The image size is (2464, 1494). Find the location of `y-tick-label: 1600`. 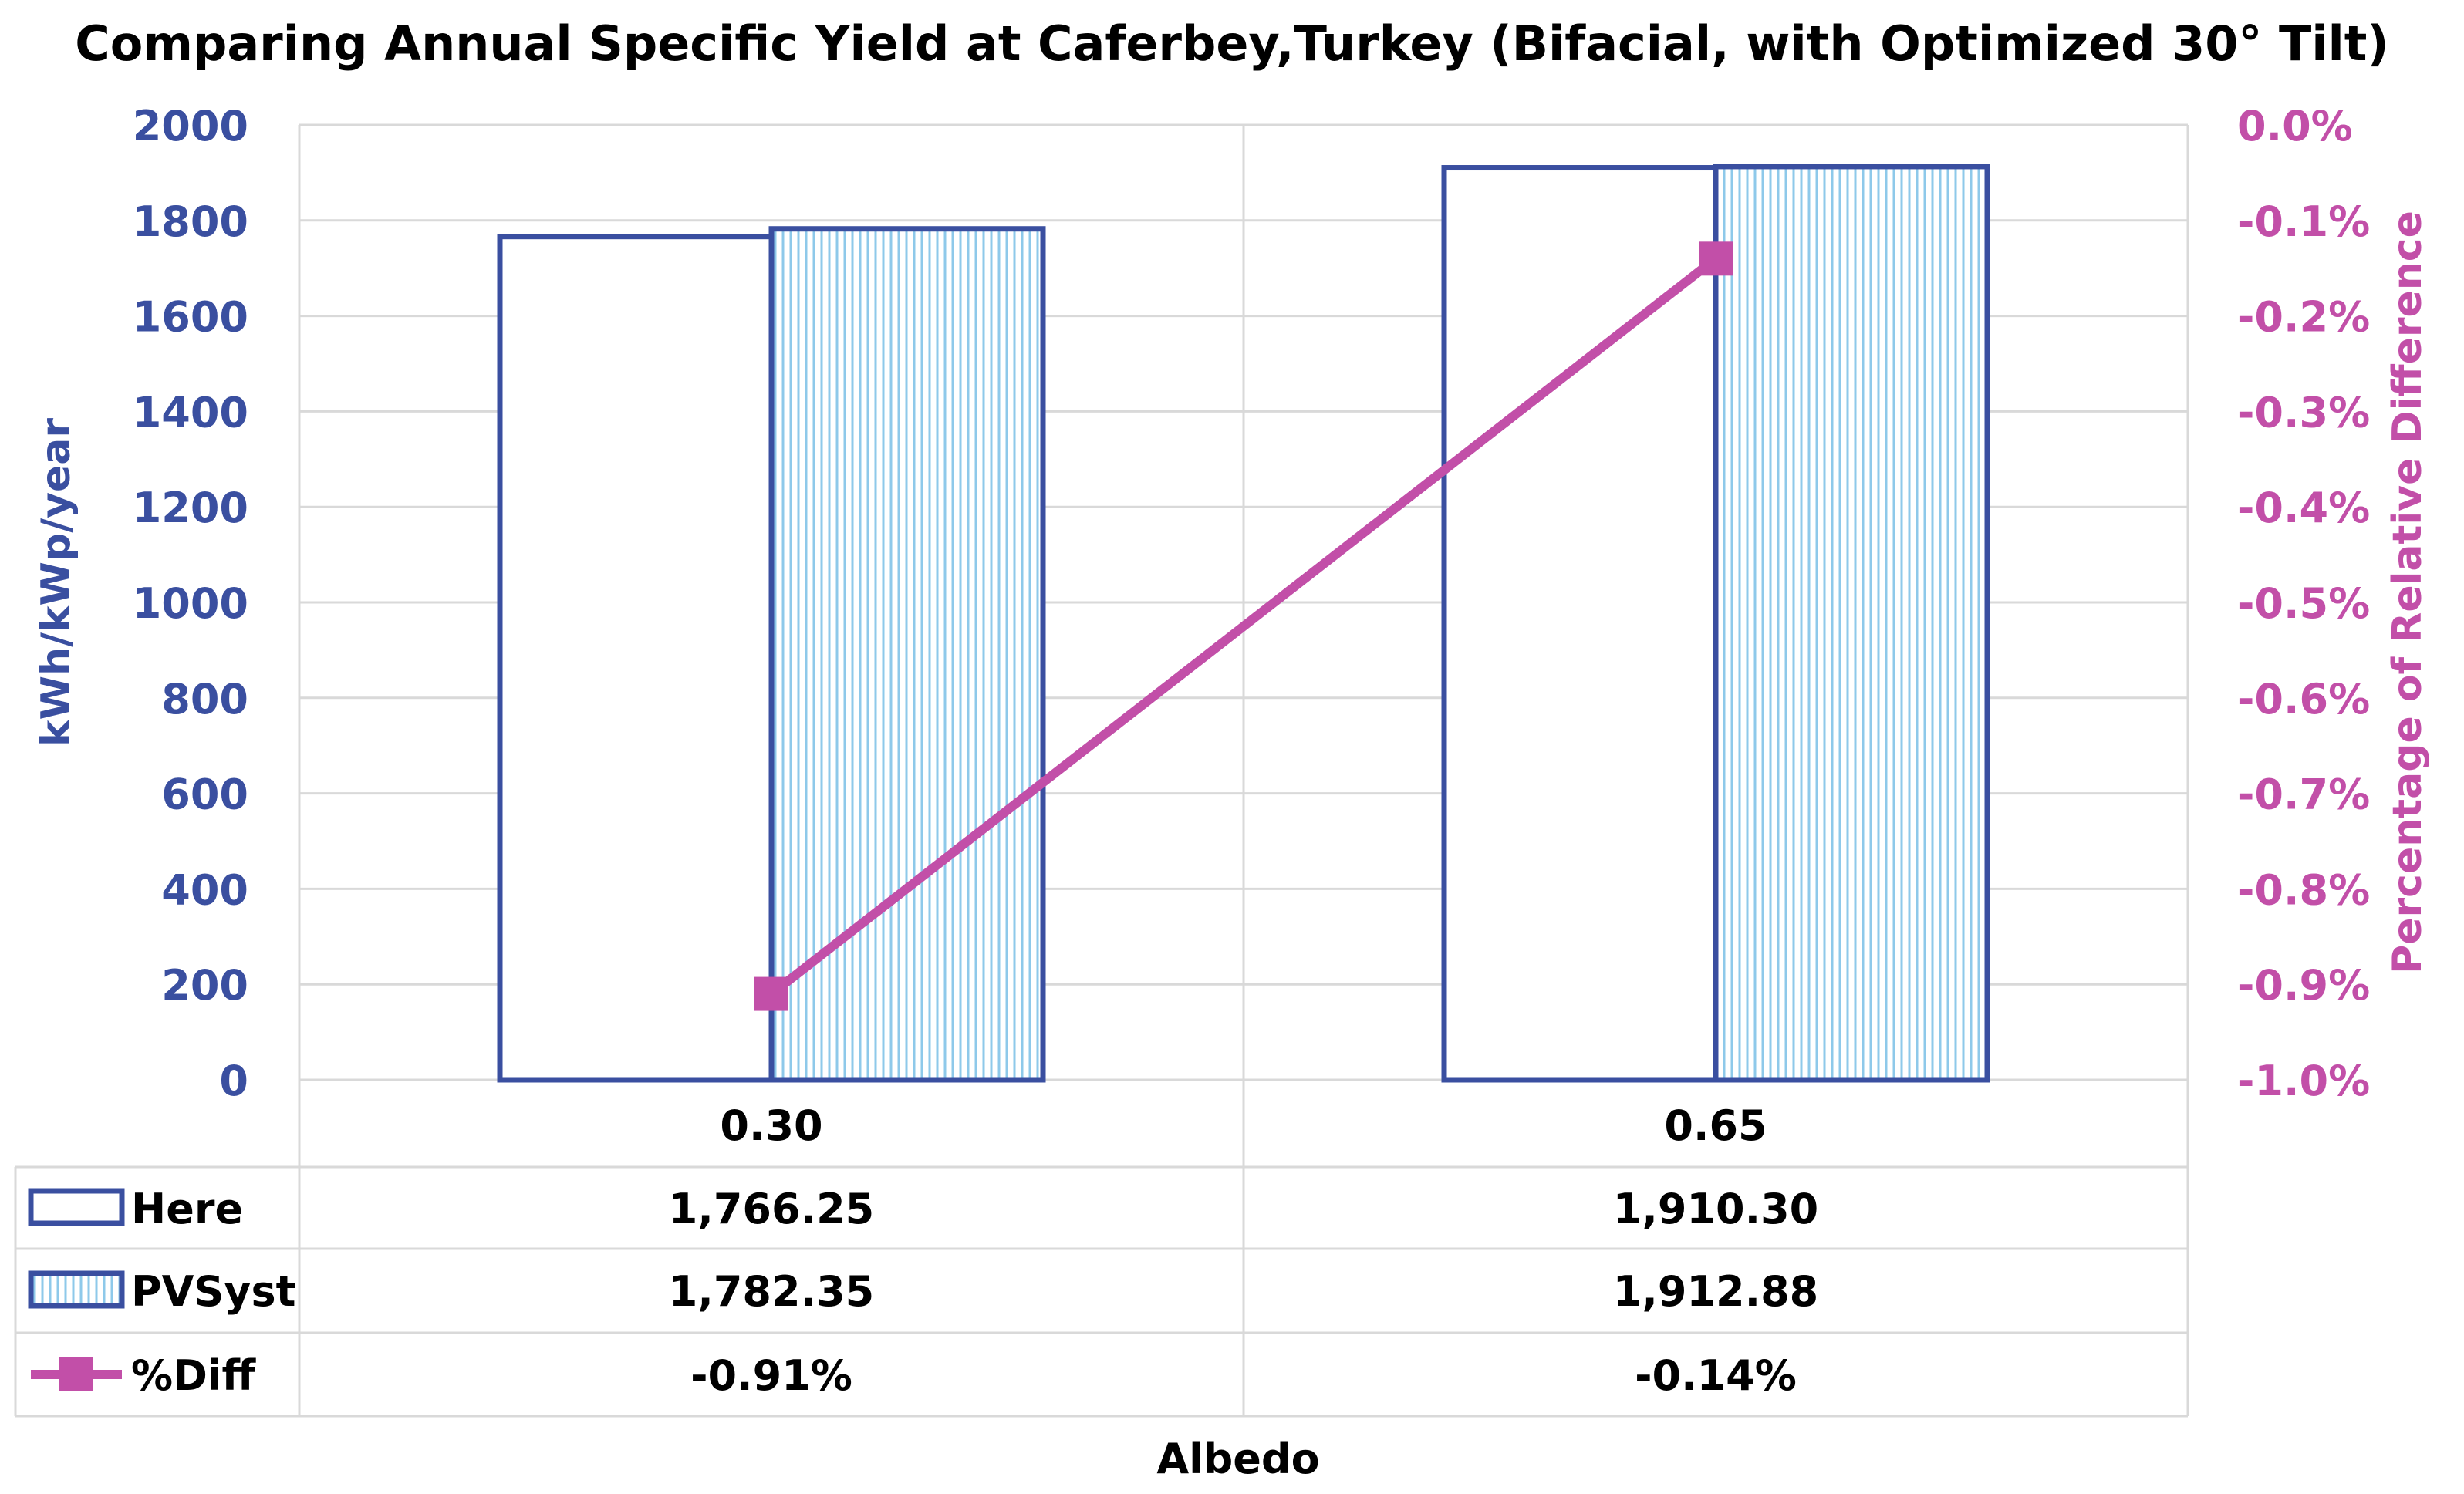

y-tick-label: 1600 is located at coordinates (190, 317).